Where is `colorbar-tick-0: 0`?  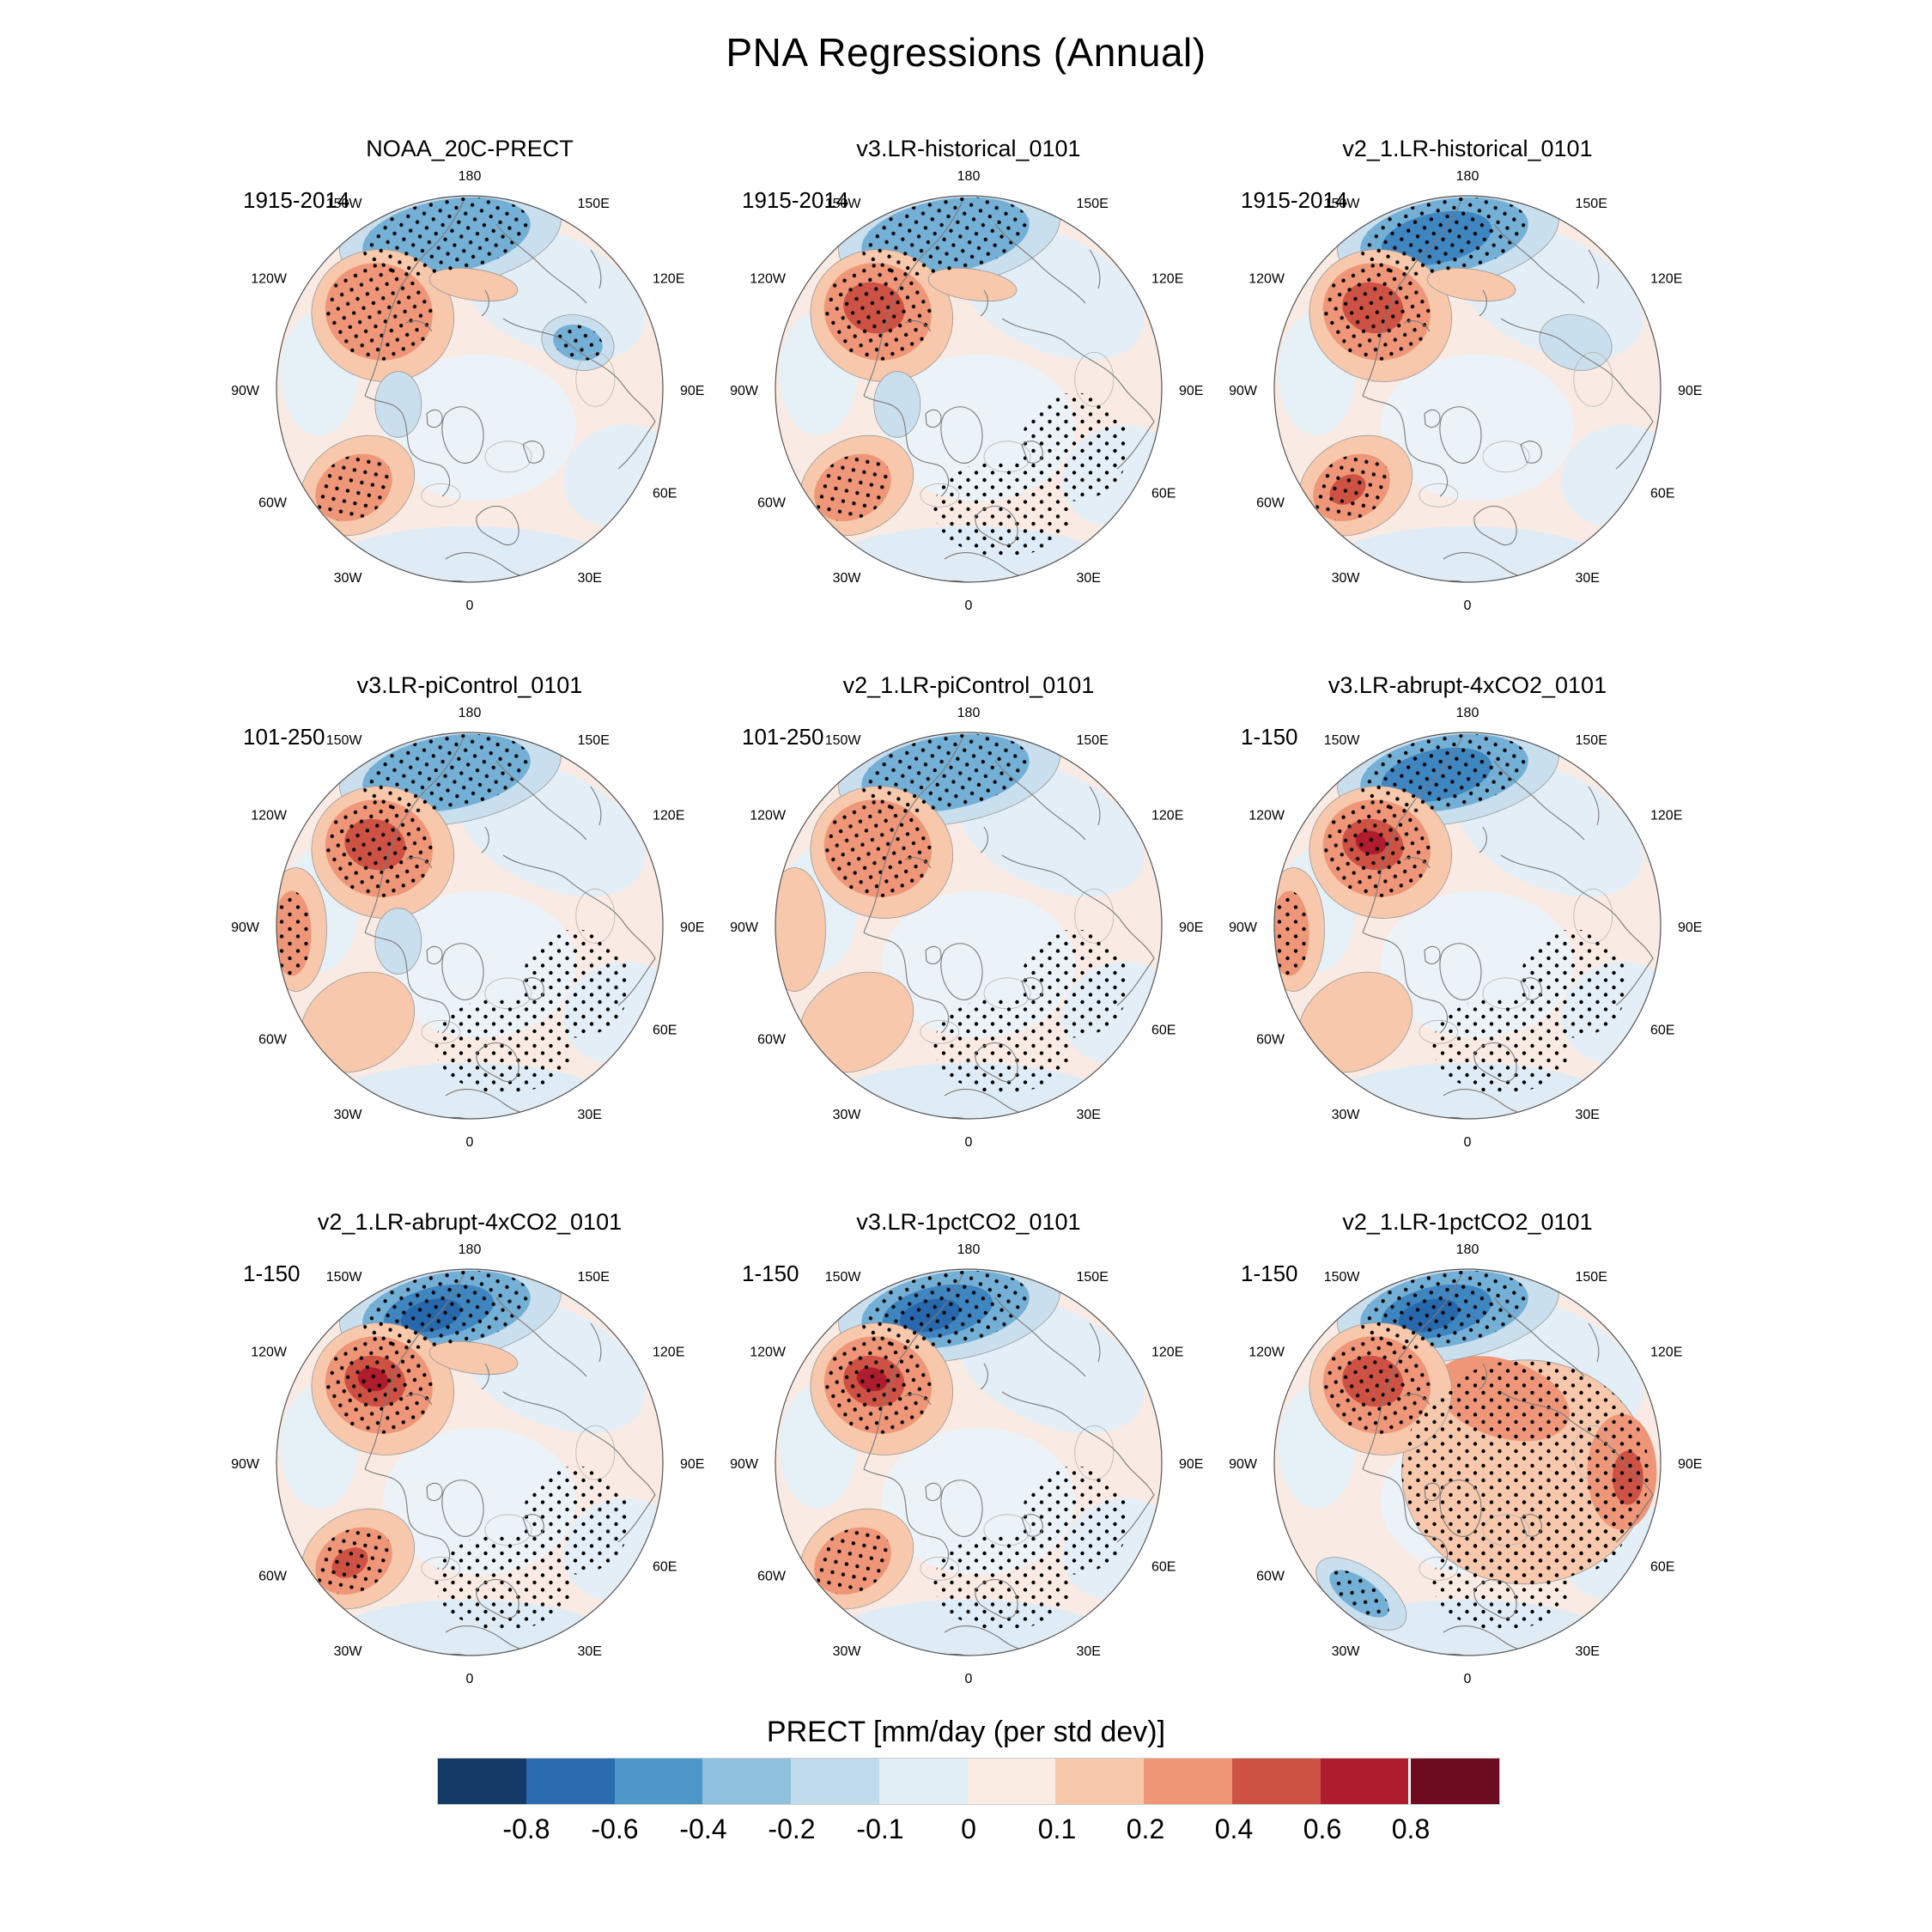
colorbar-tick-0: 0 is located at coordinates (969, 1829).